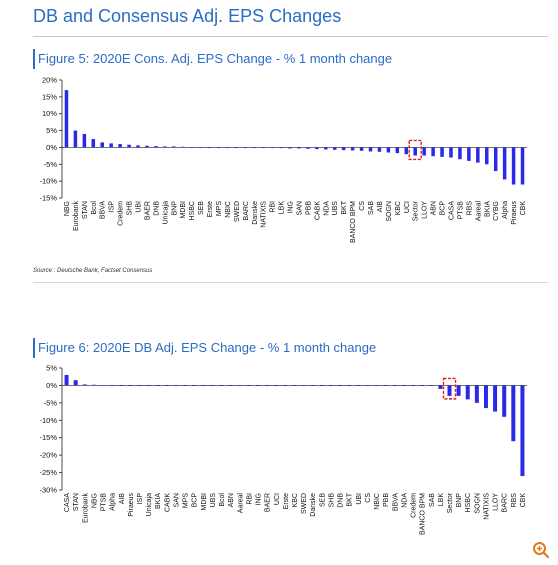 The image size is (558, 565). I want to click on x-tick-label: Credem, so click(414, 505).